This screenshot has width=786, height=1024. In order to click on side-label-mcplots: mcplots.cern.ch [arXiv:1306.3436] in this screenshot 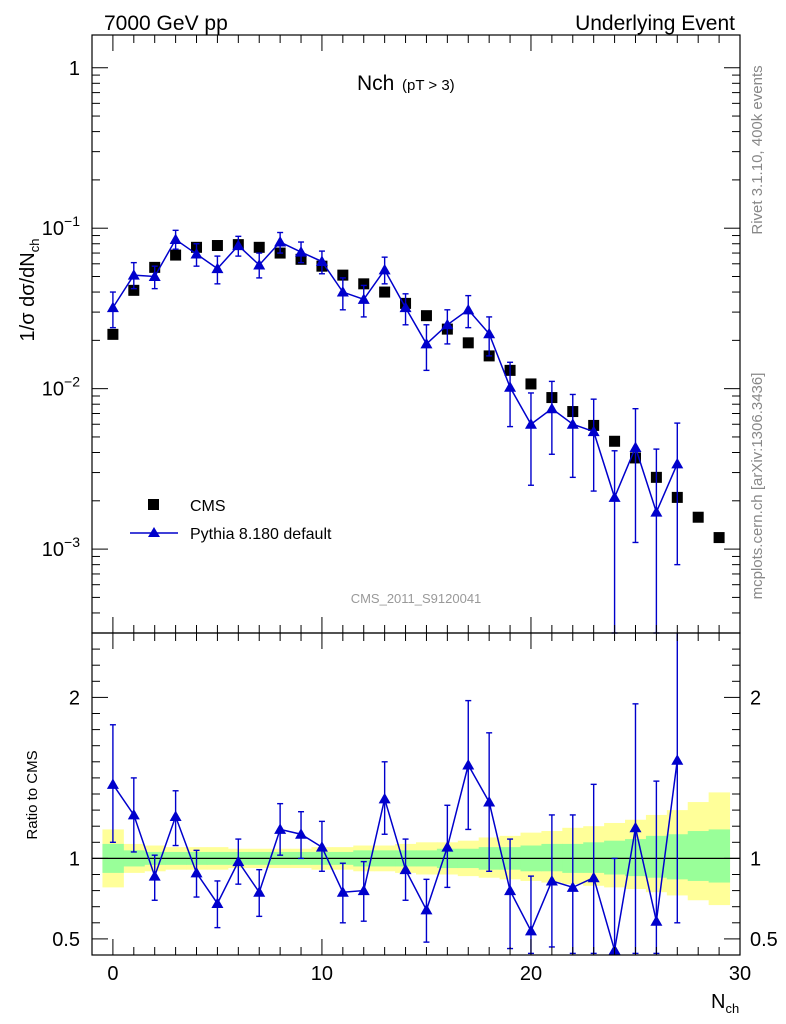, I will do `click(757, 486)`.